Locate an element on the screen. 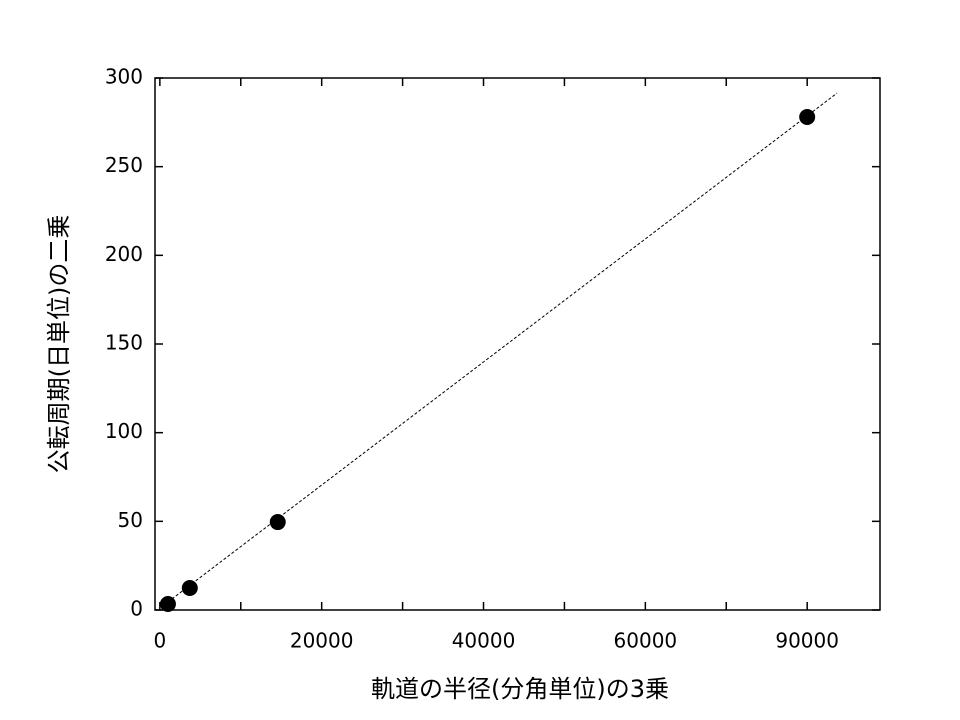  y-tick-label: 100 is located at coordinates (124, 431).